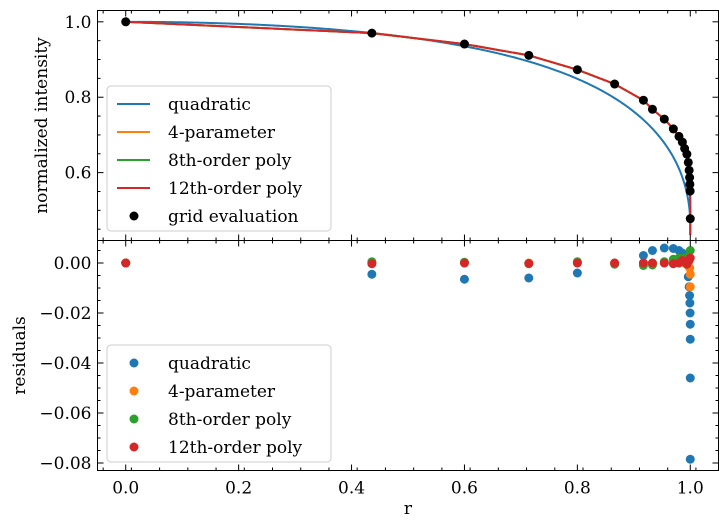  Describe the element at coordinates (464, 489) in the screenshot. I see `x-tick-label: 0.6` at that location.